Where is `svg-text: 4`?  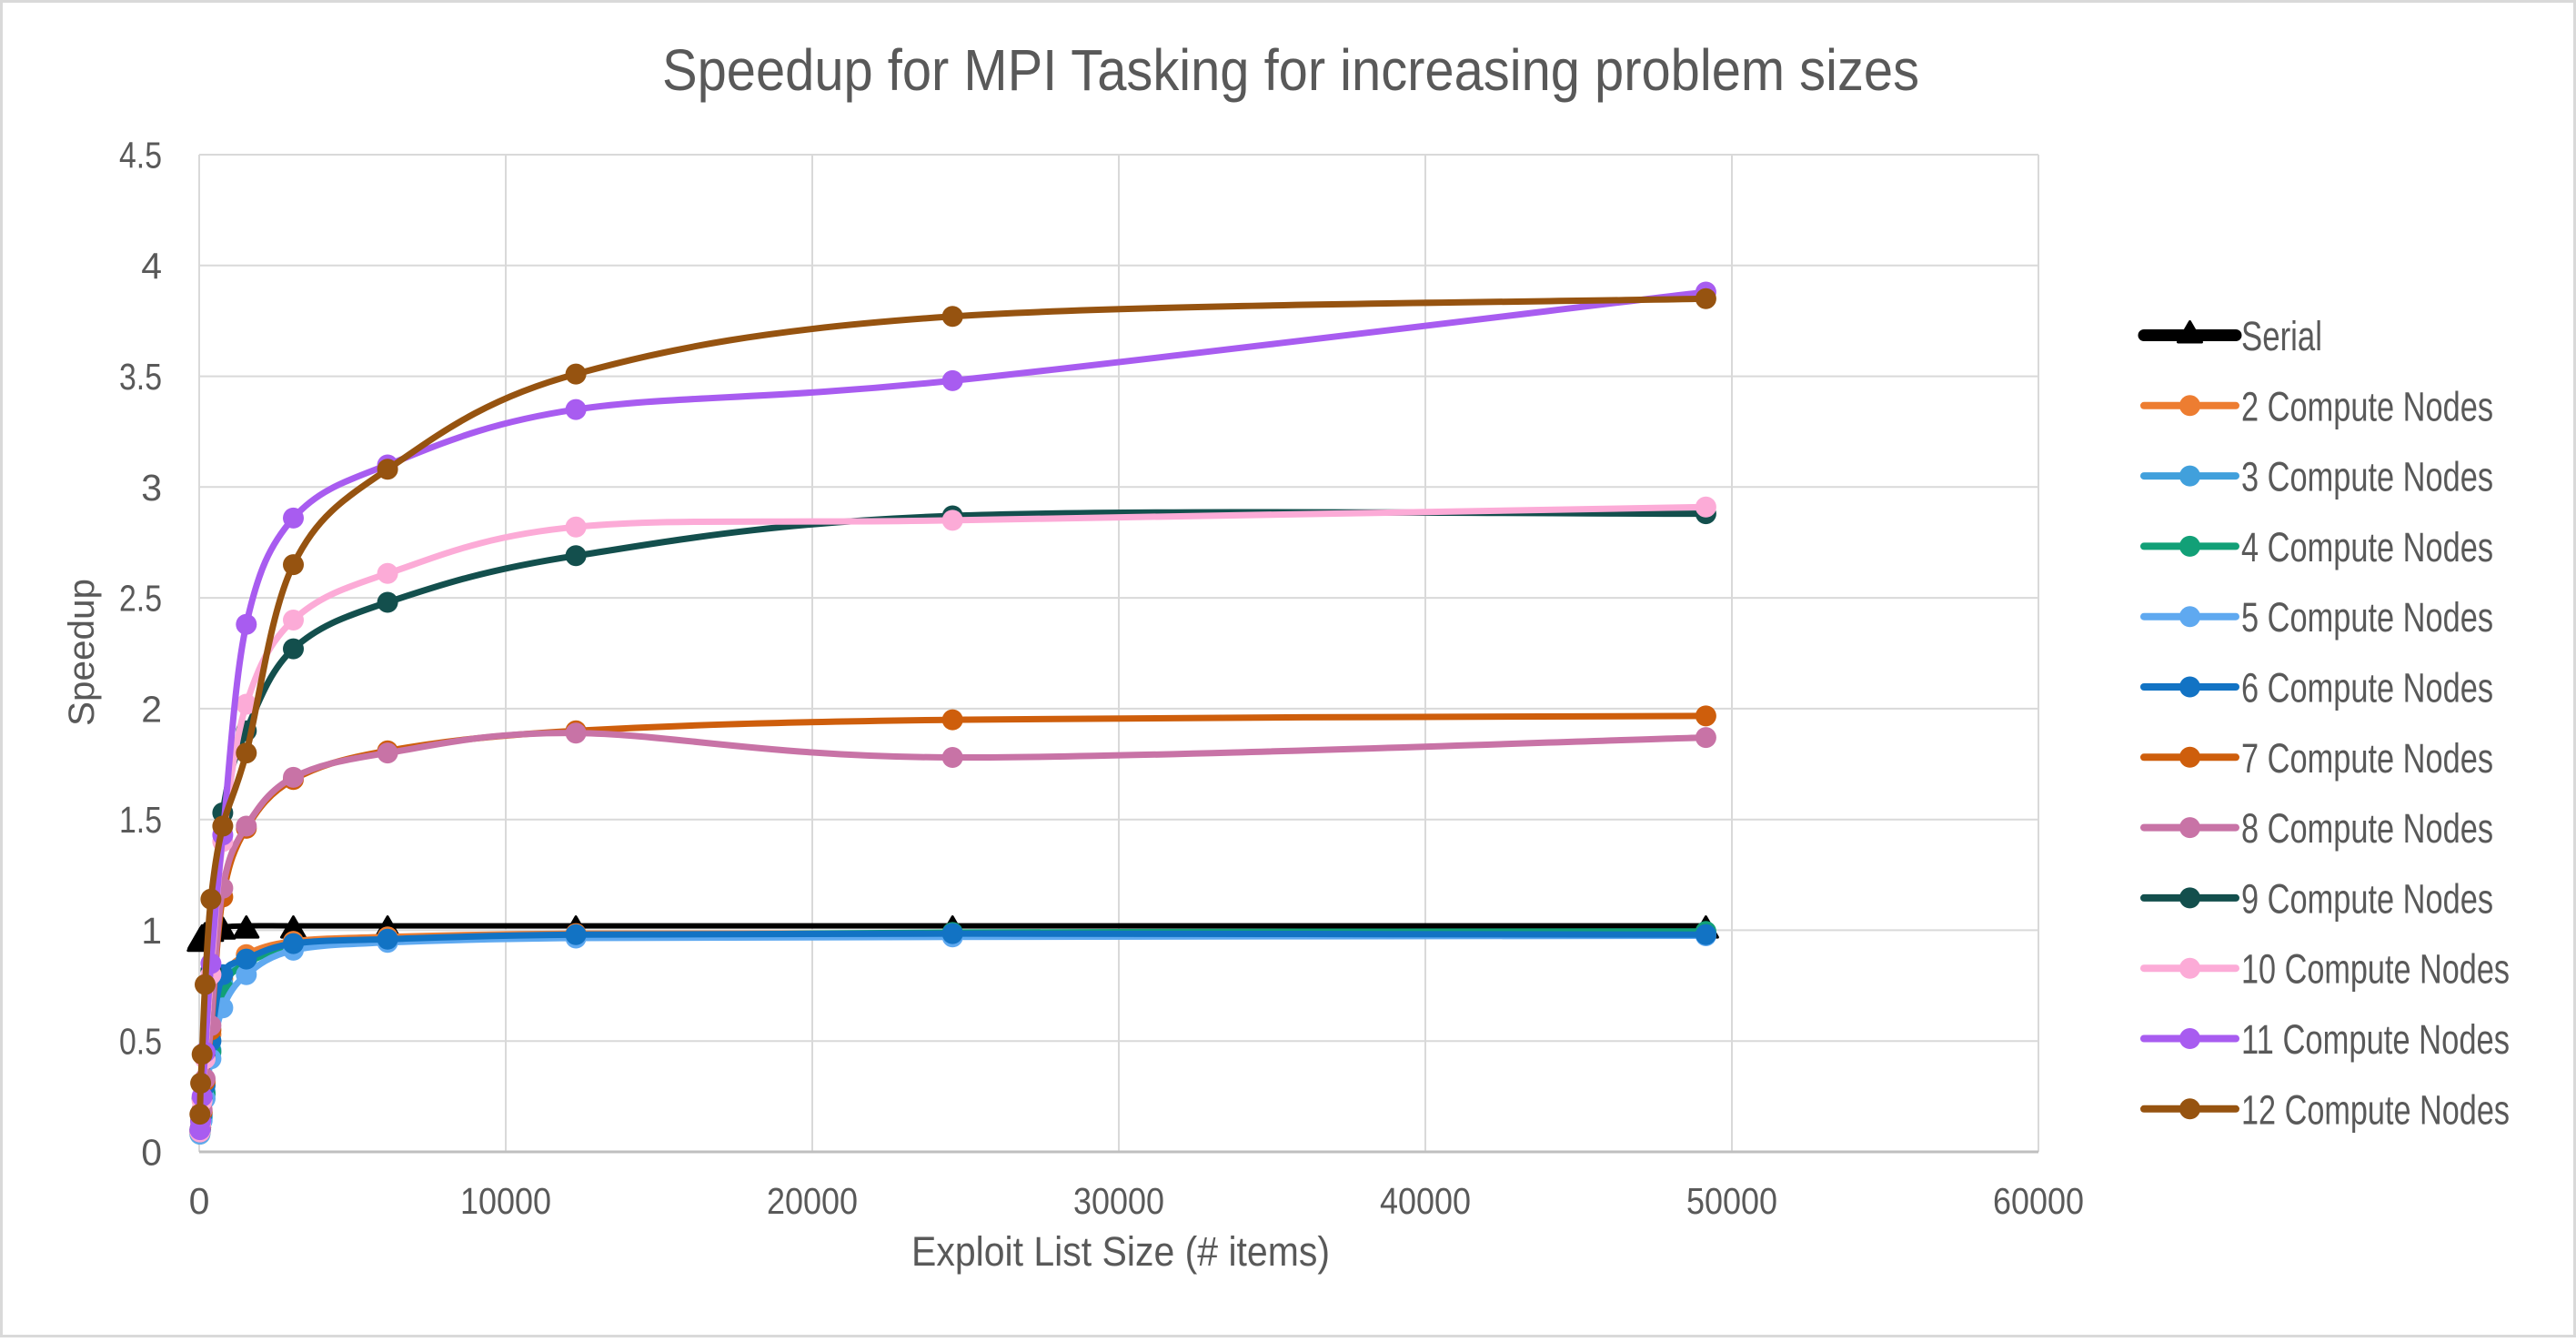
svg-text: 4 is located at coordinates (151, 266).